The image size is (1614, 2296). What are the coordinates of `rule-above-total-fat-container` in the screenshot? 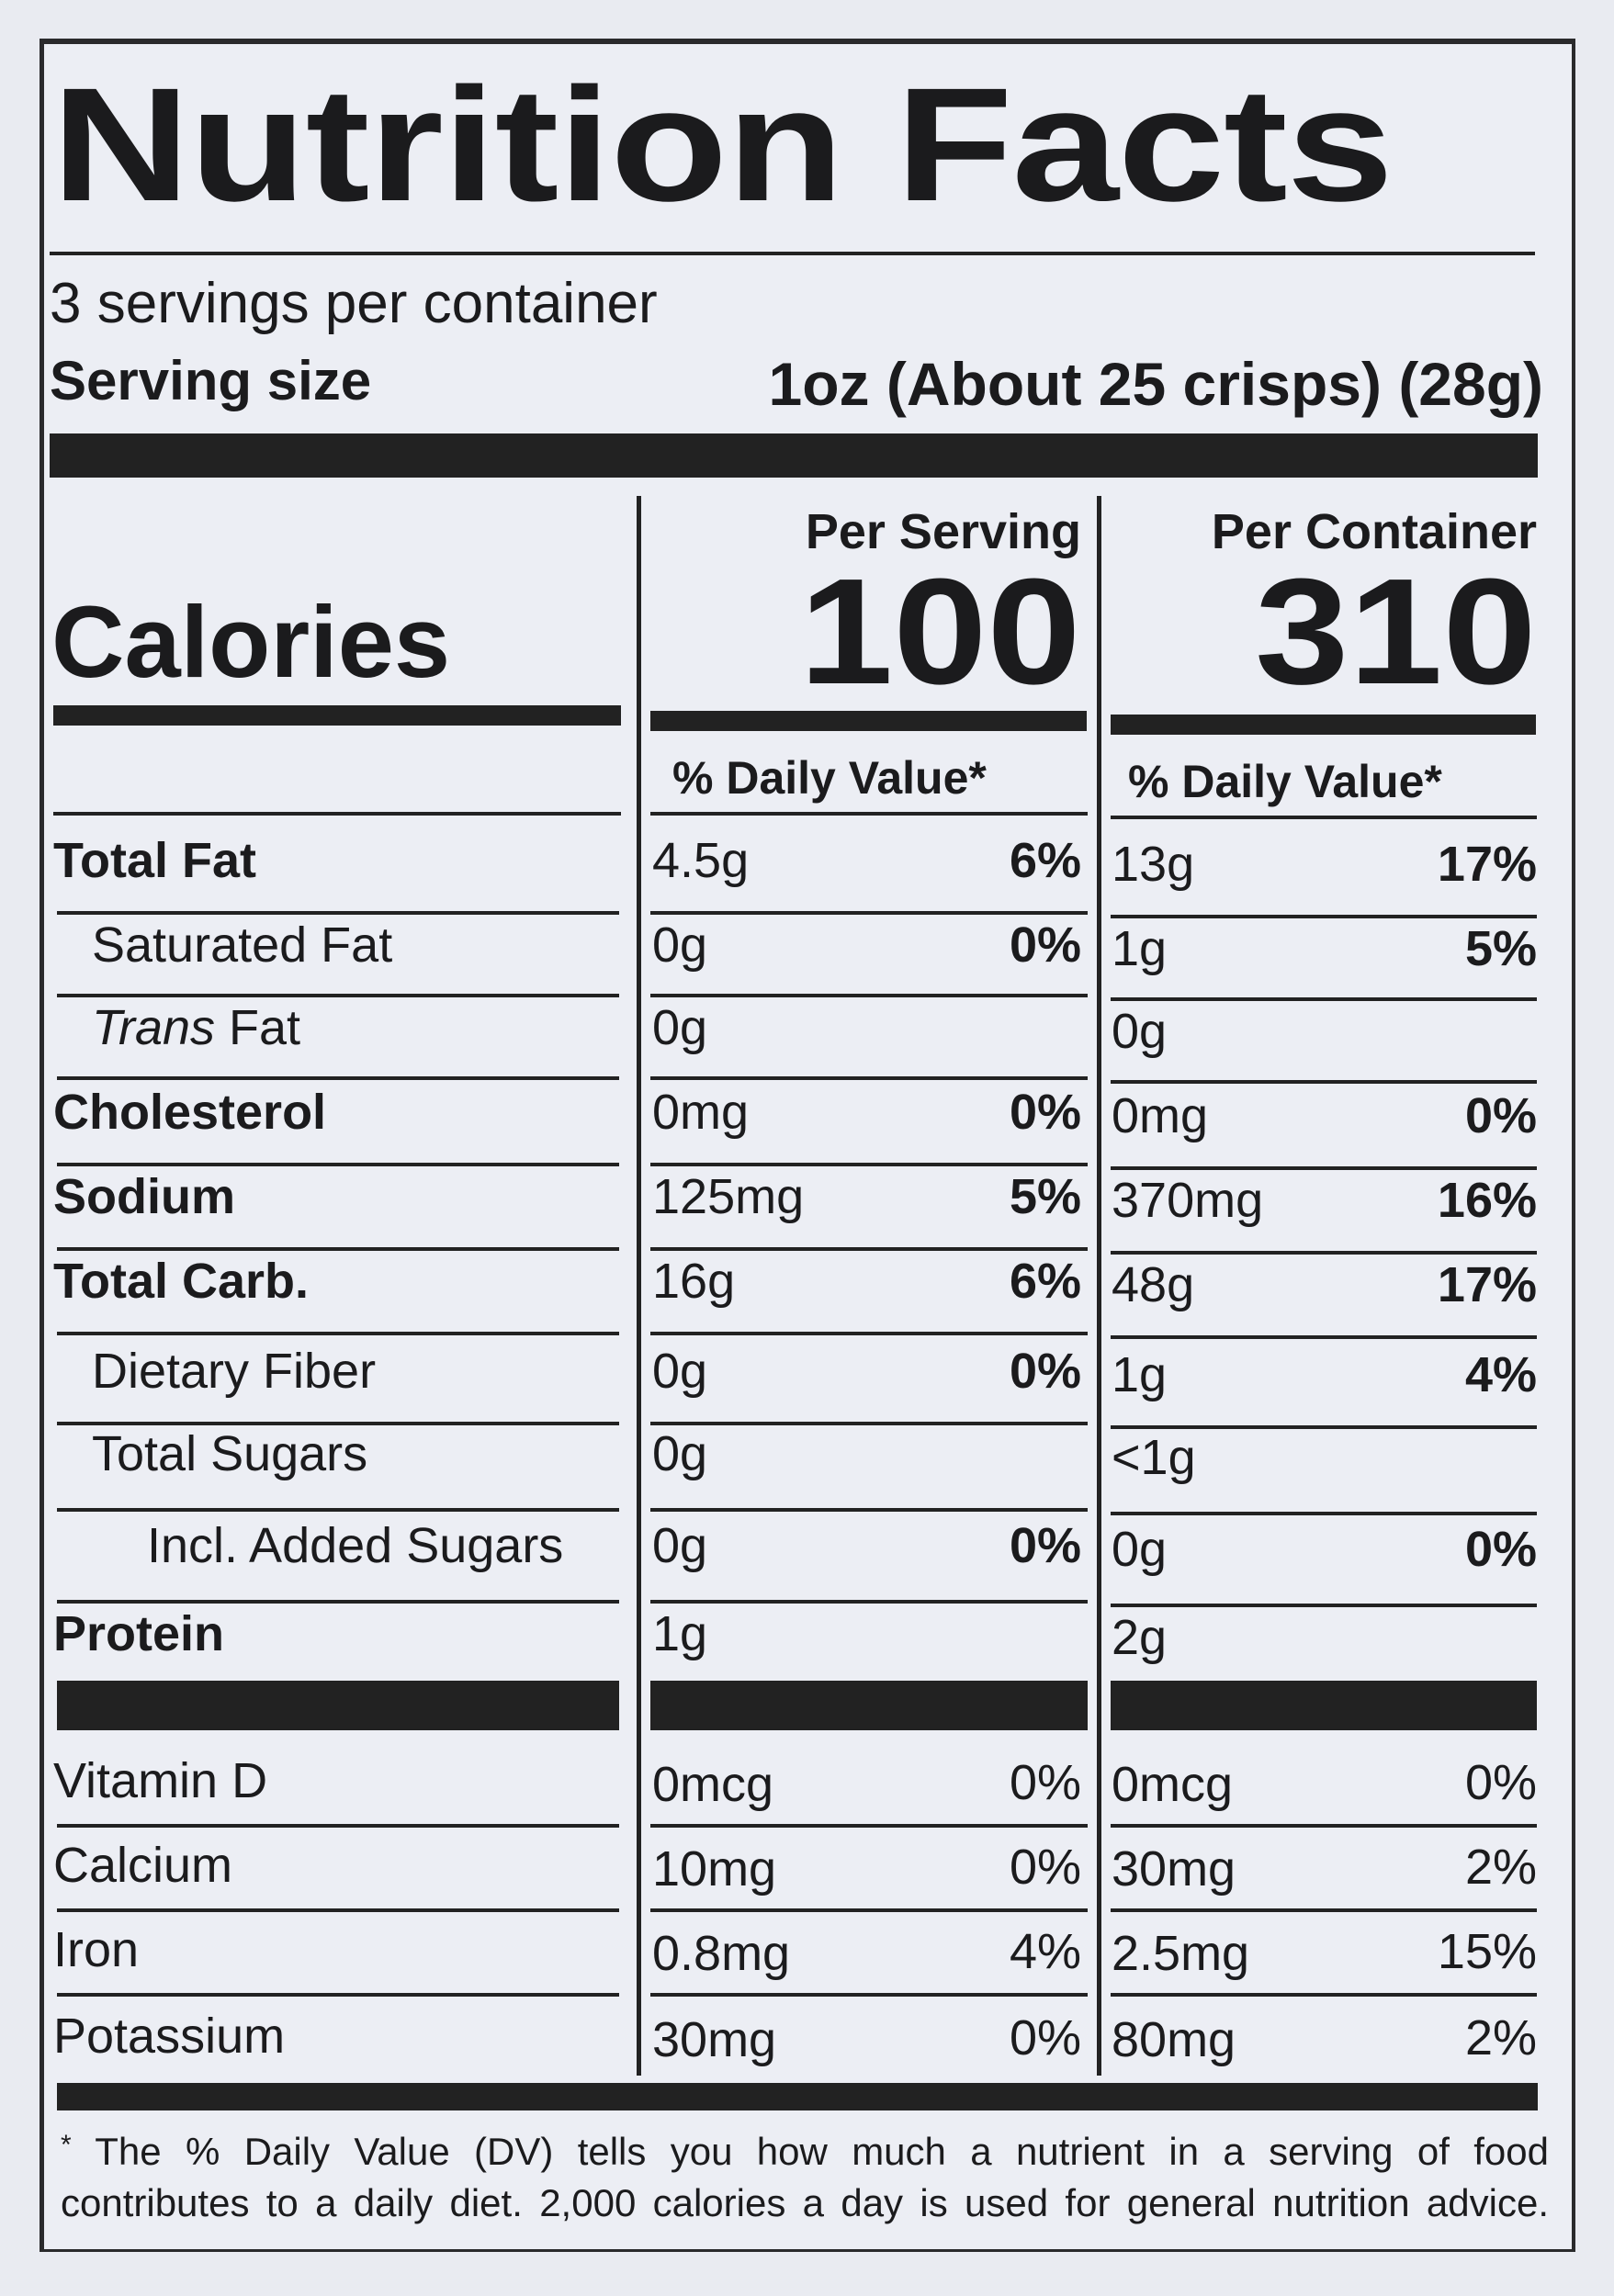 It's located at (1324, 817).